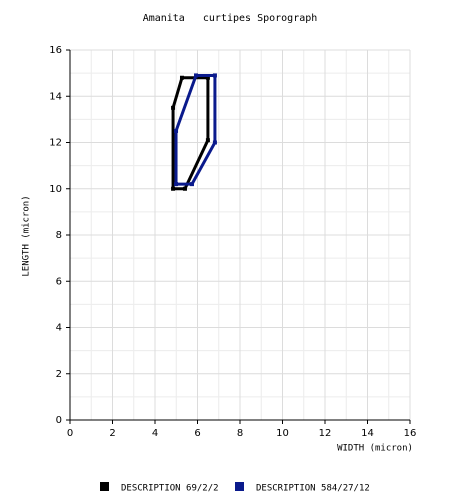  I want to click on y-tick-label: 14, so click(55, 96).